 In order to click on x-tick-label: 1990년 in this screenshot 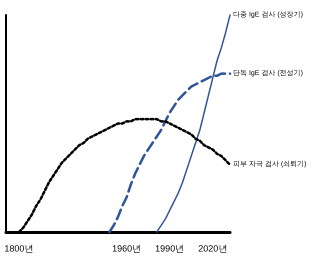, I will do `click(169, 249)`.